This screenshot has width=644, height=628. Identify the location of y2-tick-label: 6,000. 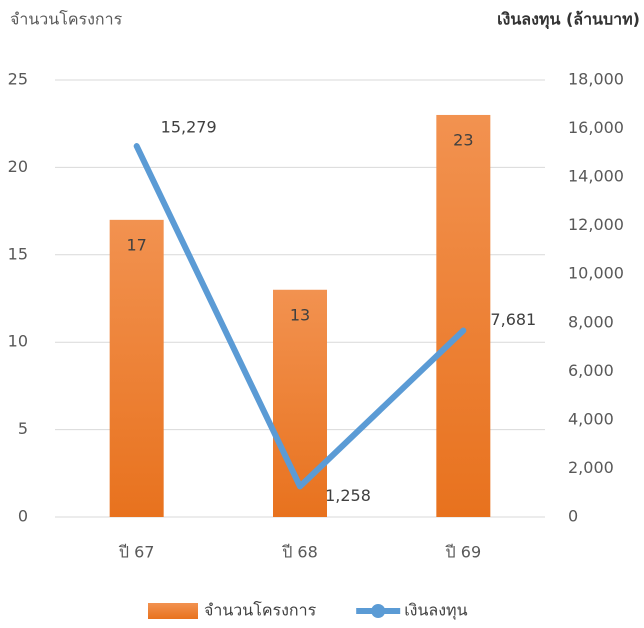
(591, 370).